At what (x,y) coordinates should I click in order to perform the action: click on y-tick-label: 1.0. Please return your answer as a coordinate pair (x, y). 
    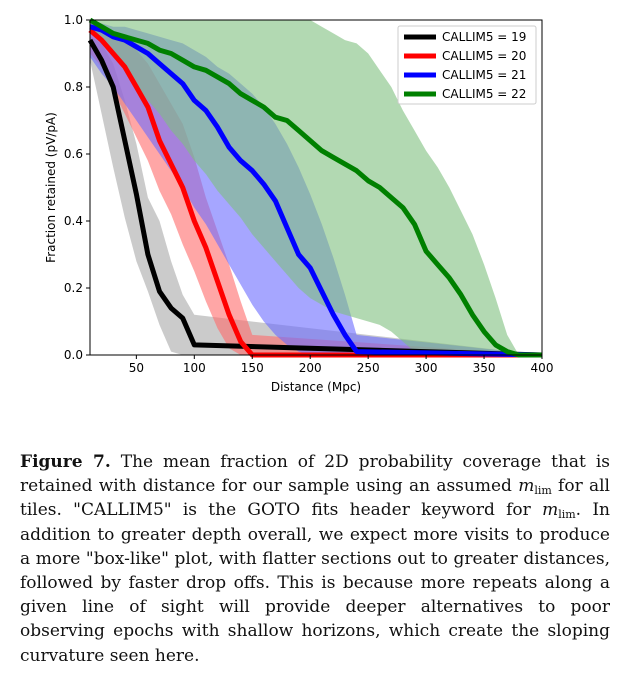
    Looking at the image, I should click on (73, 20).